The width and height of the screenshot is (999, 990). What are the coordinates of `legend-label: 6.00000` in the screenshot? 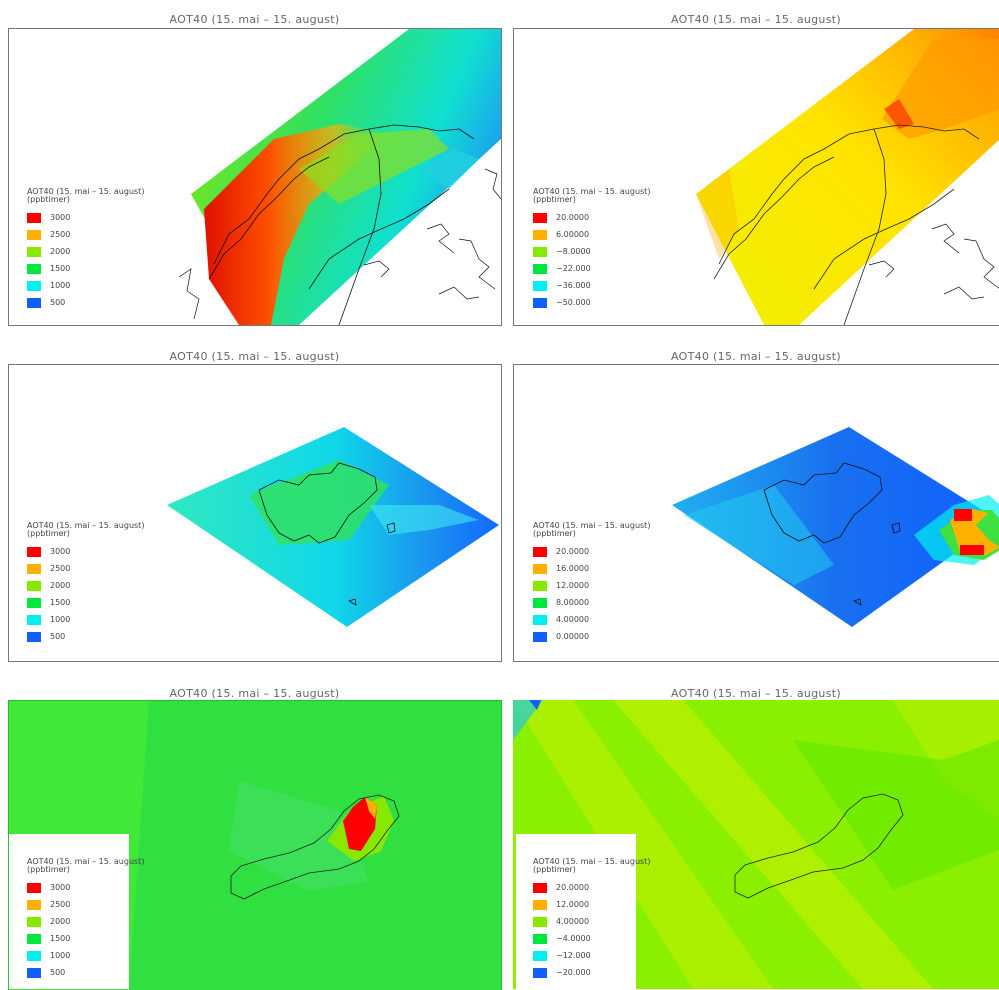 It's located at (573, 234).